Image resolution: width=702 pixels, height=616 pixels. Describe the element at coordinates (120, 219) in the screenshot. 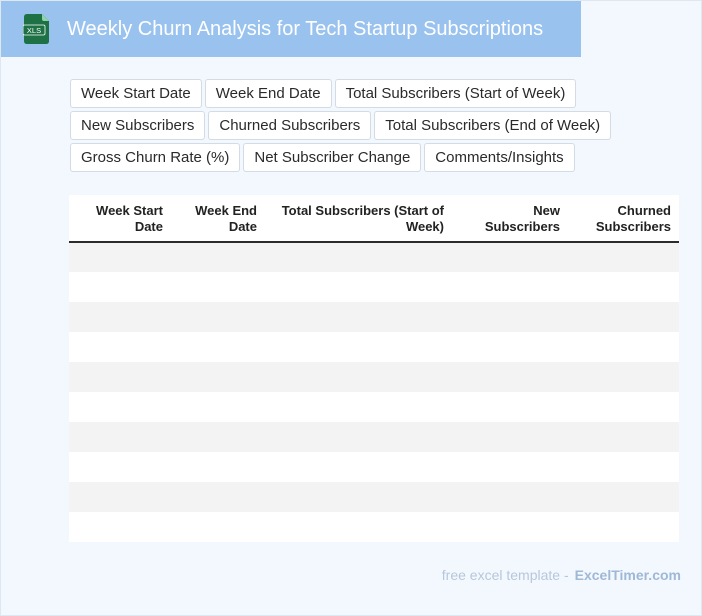

I see `column-header-week-start-date: Week Start Date` at that location.